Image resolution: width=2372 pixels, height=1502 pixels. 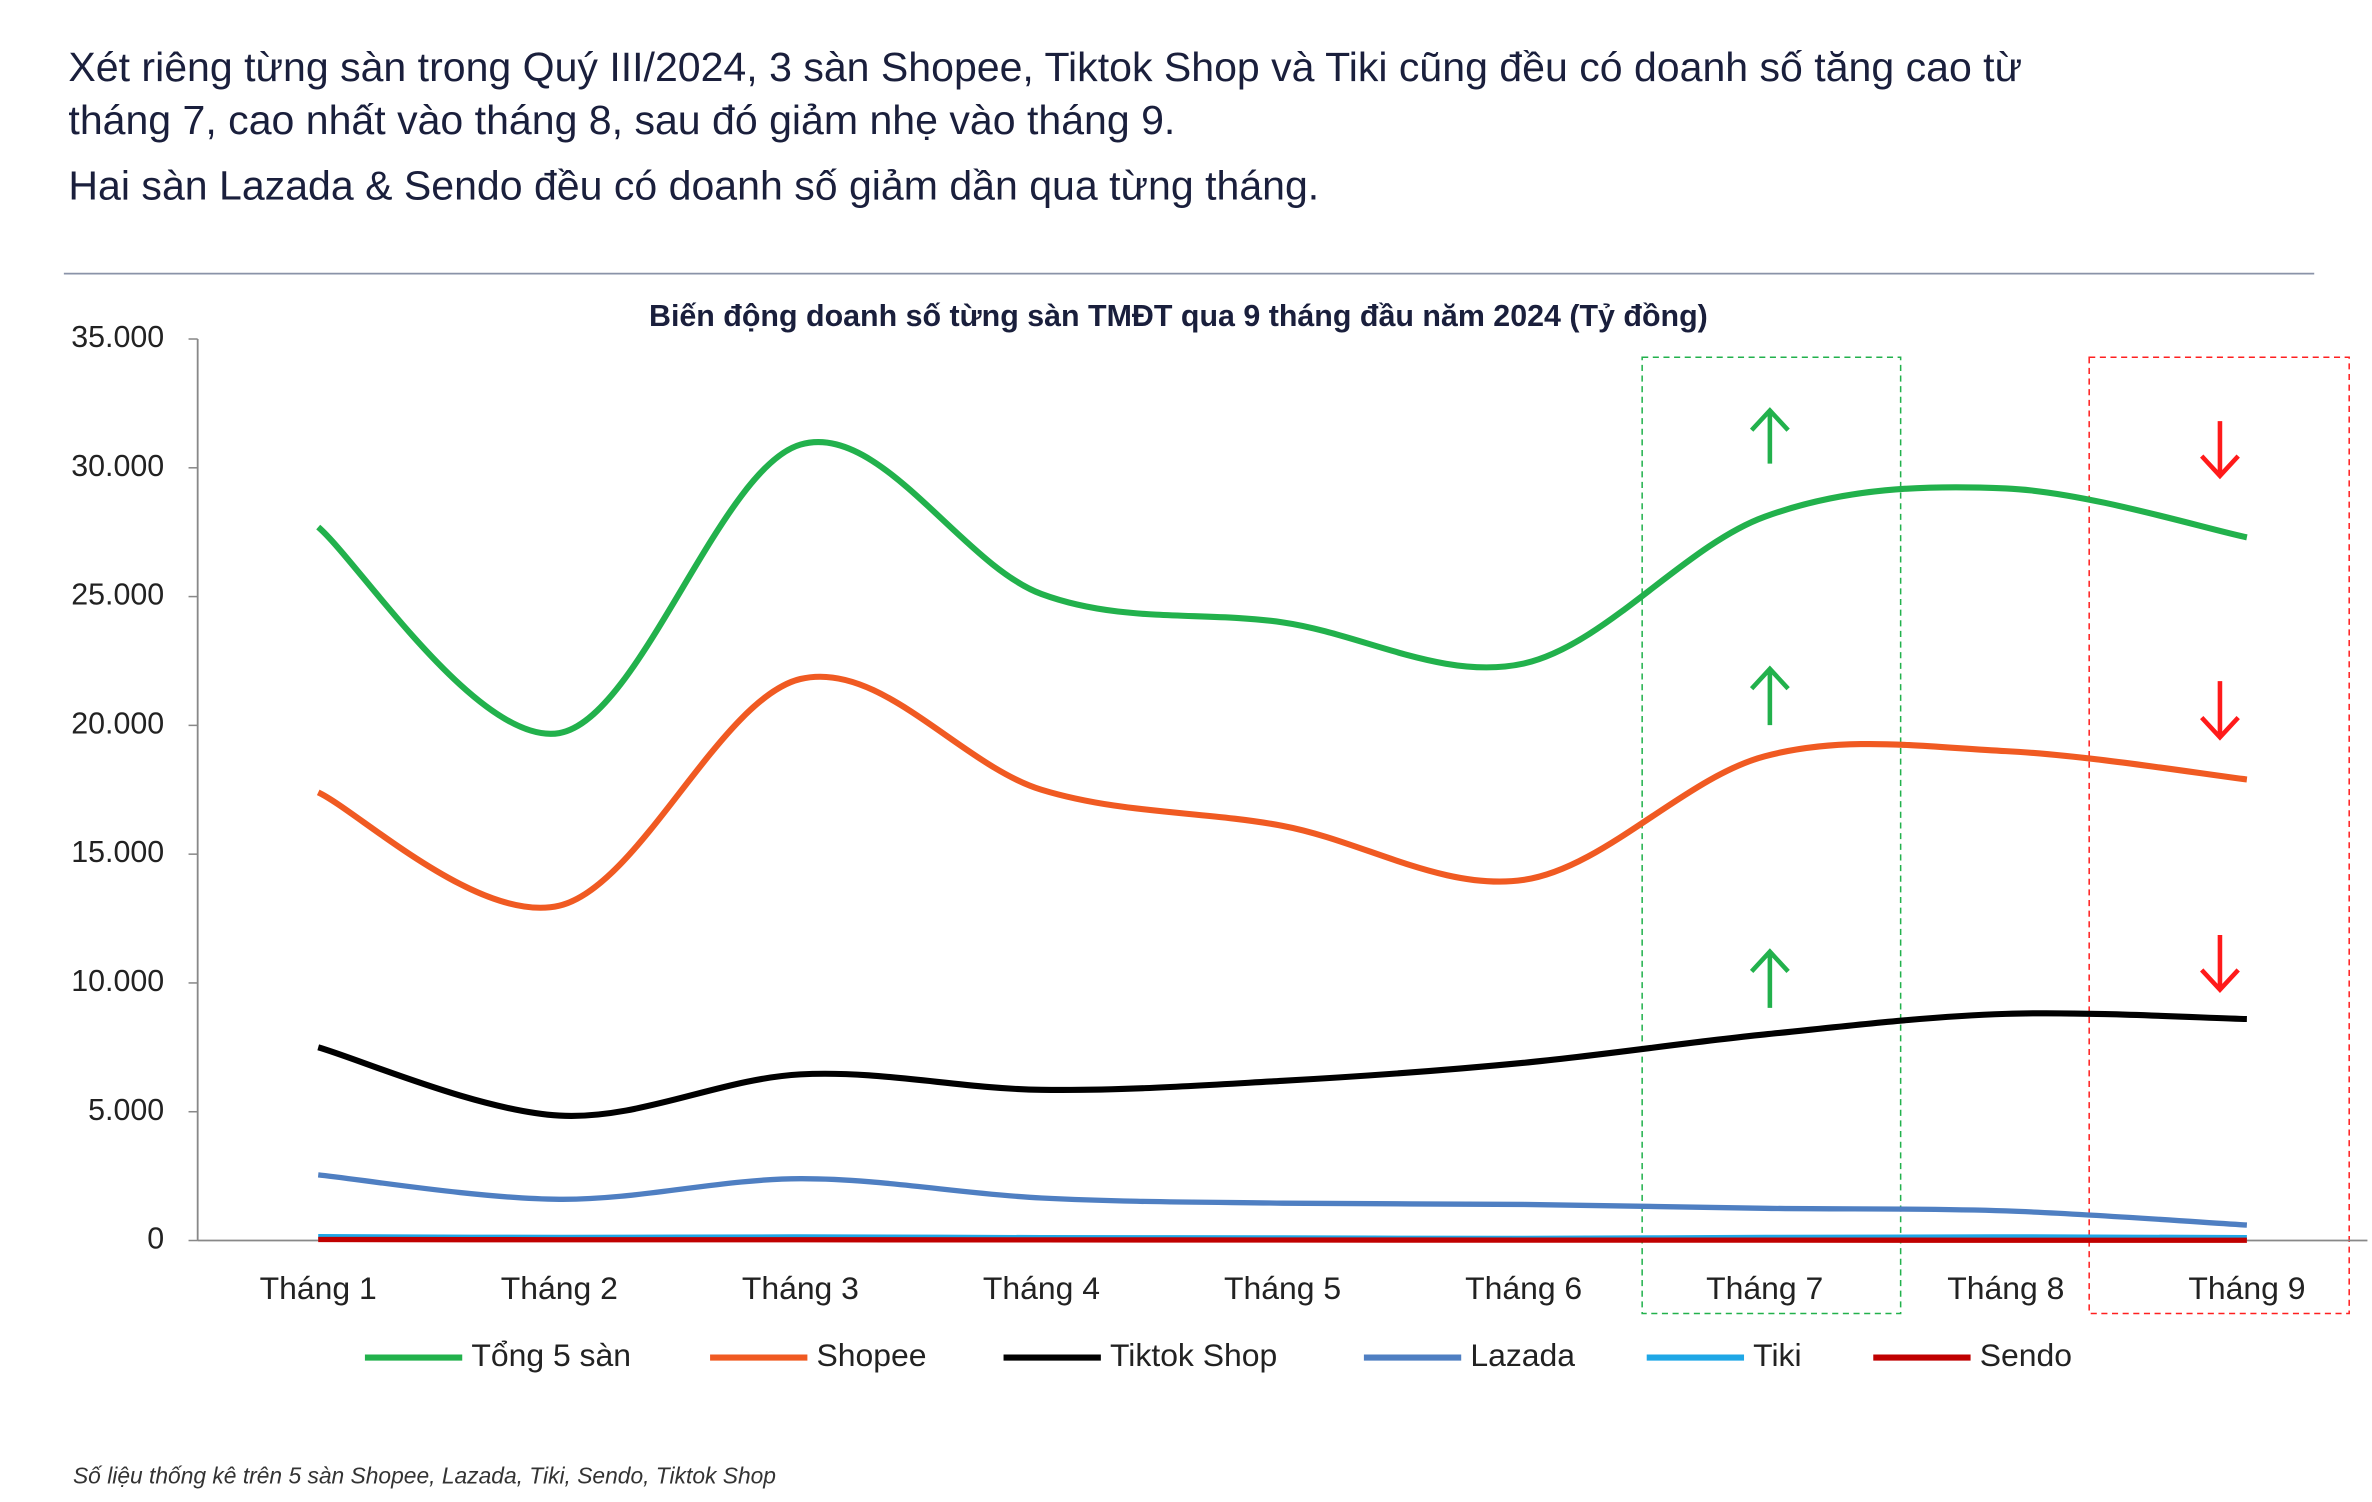 I want to click on legend-label: Sendo, so click(x=2026, y=1355).